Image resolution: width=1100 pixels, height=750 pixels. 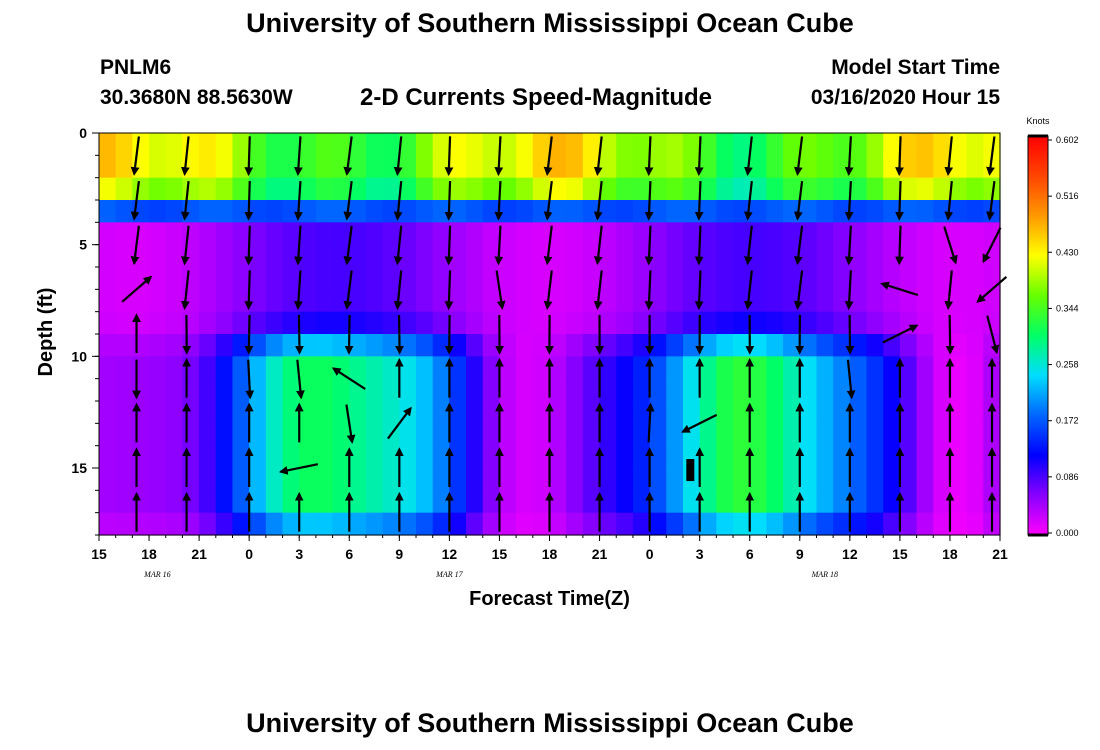 What do you see at coordinates (196, 97) in the screenshot?
I see `station-coordinates: 30.3680N 88.5630W` at bounding box center [196, 97].